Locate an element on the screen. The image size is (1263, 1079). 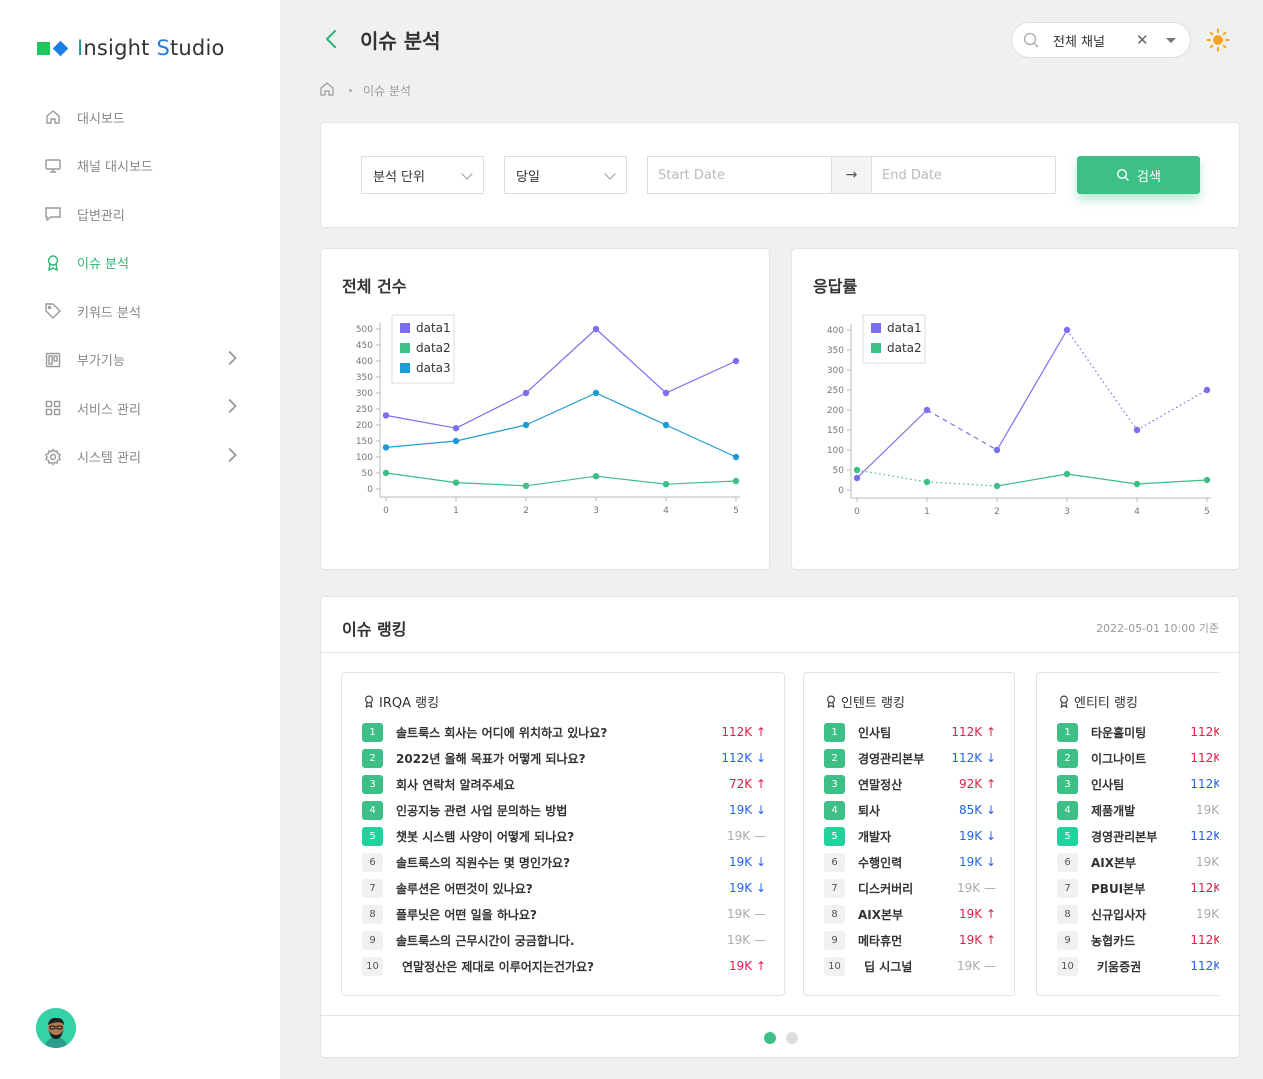
ranking-row: 10 키움증권 112K ↓ is located at coordinates (1138, 966).